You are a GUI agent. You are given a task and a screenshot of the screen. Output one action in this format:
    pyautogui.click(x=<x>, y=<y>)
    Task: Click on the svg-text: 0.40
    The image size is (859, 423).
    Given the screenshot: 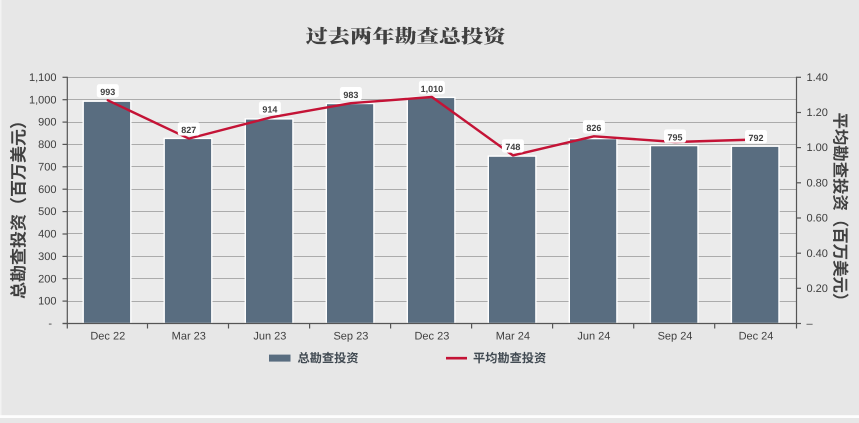 What is the action you would take?
    pyautogui.click(x=817, y=254)
    